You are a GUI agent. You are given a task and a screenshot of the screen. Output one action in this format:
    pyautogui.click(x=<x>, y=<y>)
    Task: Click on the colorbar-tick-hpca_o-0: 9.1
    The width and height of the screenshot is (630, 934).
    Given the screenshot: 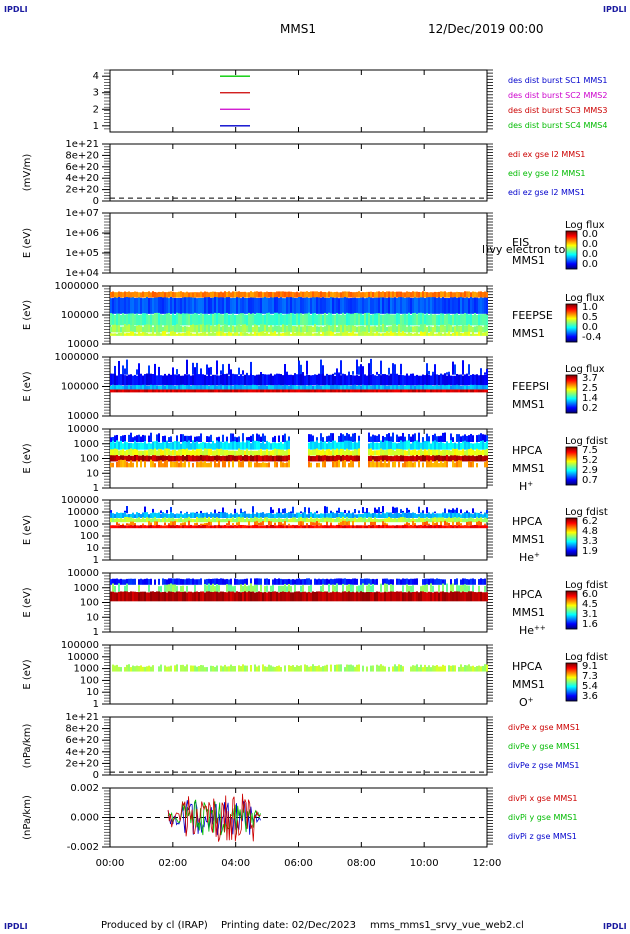 What is the action you would take?
    pyautogui.click(x=590, y=666)
    